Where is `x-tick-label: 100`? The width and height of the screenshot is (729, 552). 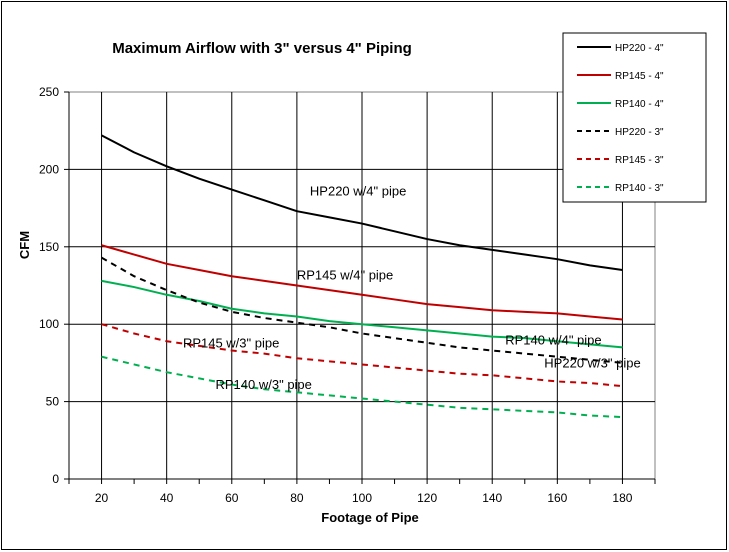 x-tick-label: 100 is located at coordinates (362, 498).